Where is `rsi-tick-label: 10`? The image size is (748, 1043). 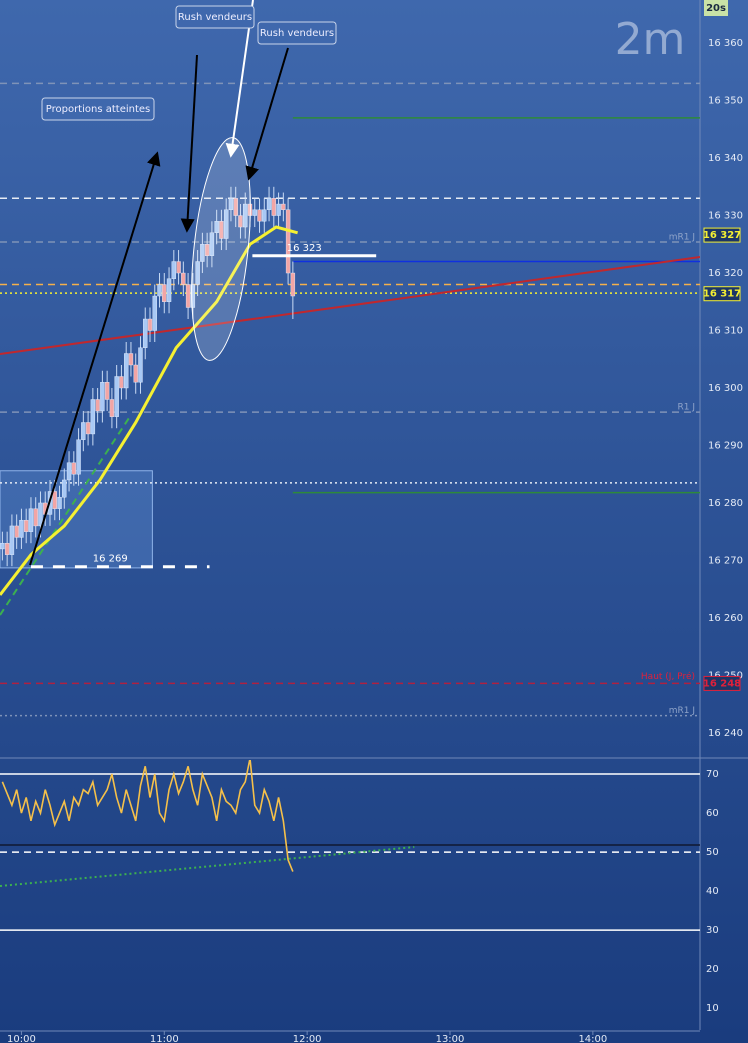
rsi-tick-label: 10 is located at coordinates (712, 1008).